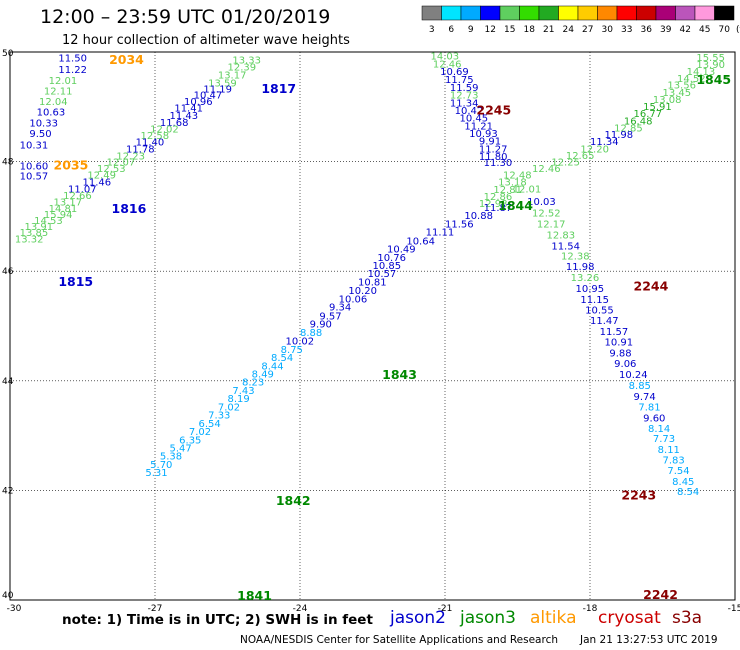 Image resolution: width=740 pixels, height=650 pixels. I want to click on wave-height-label: 10.69, so click(454, 72).